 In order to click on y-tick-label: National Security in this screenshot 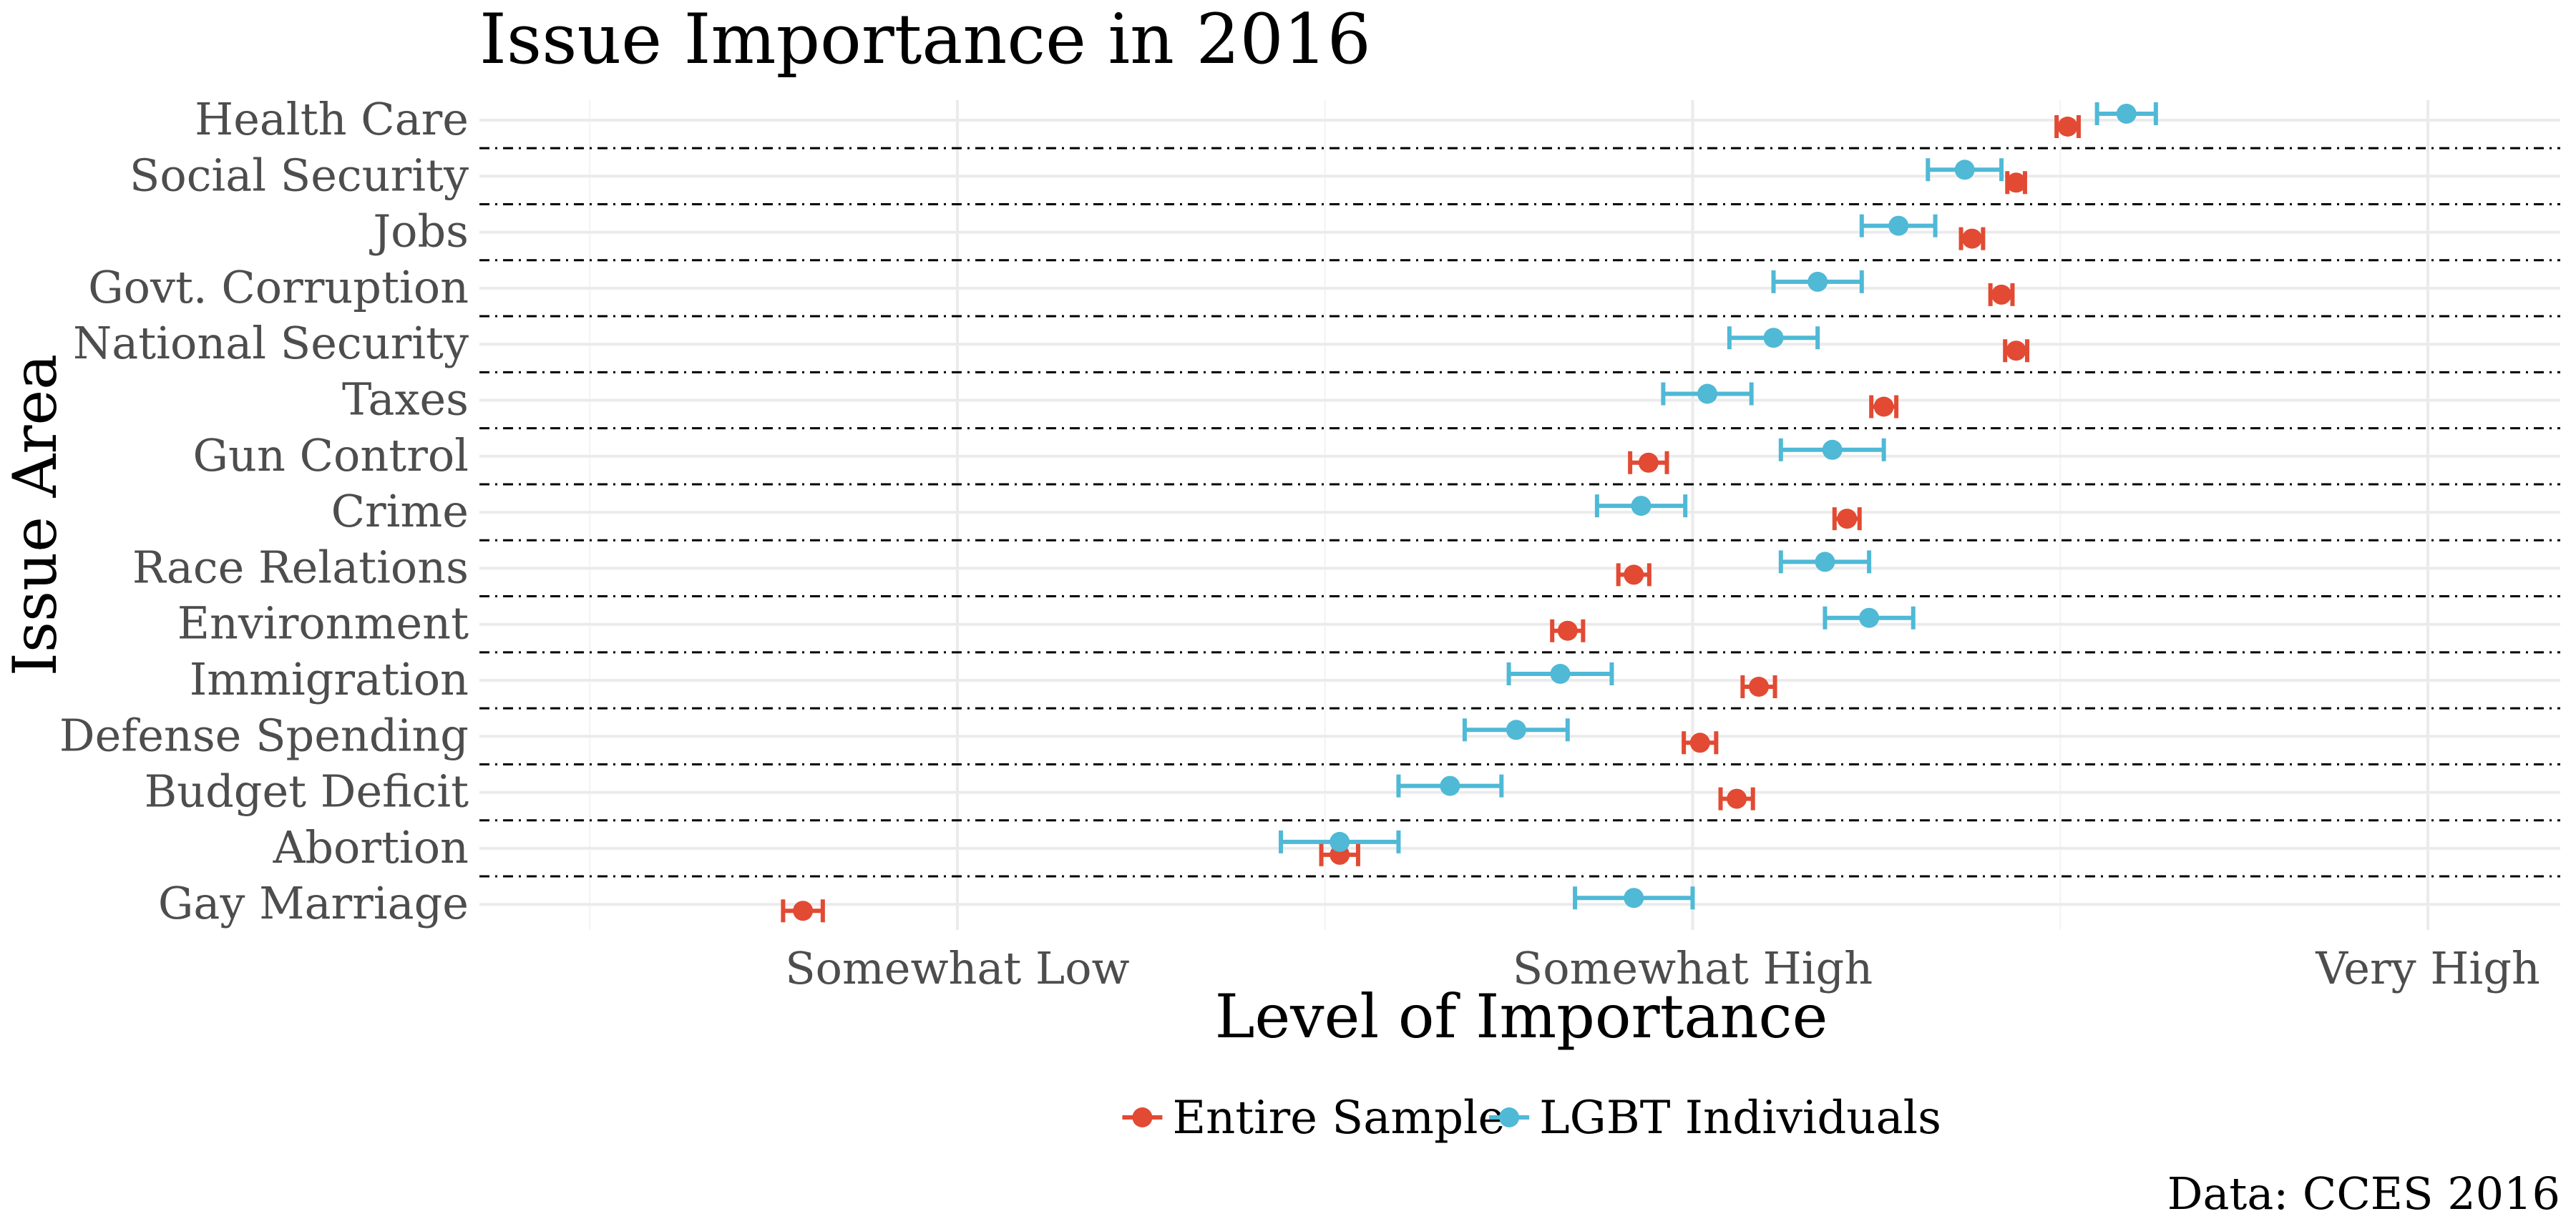, I will do `click(271, 343)`.